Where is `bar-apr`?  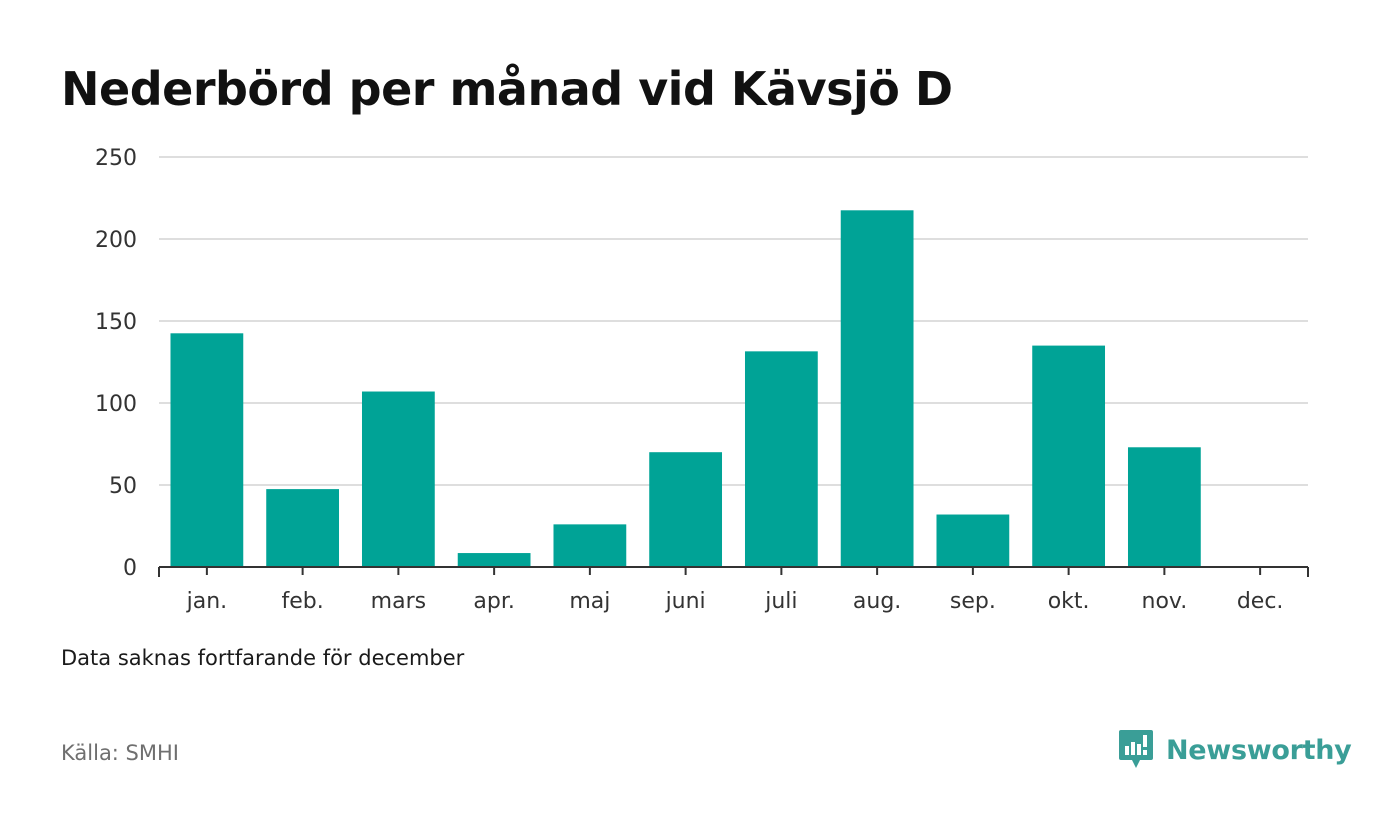
bar-apr is located at coordinates (494, 560).